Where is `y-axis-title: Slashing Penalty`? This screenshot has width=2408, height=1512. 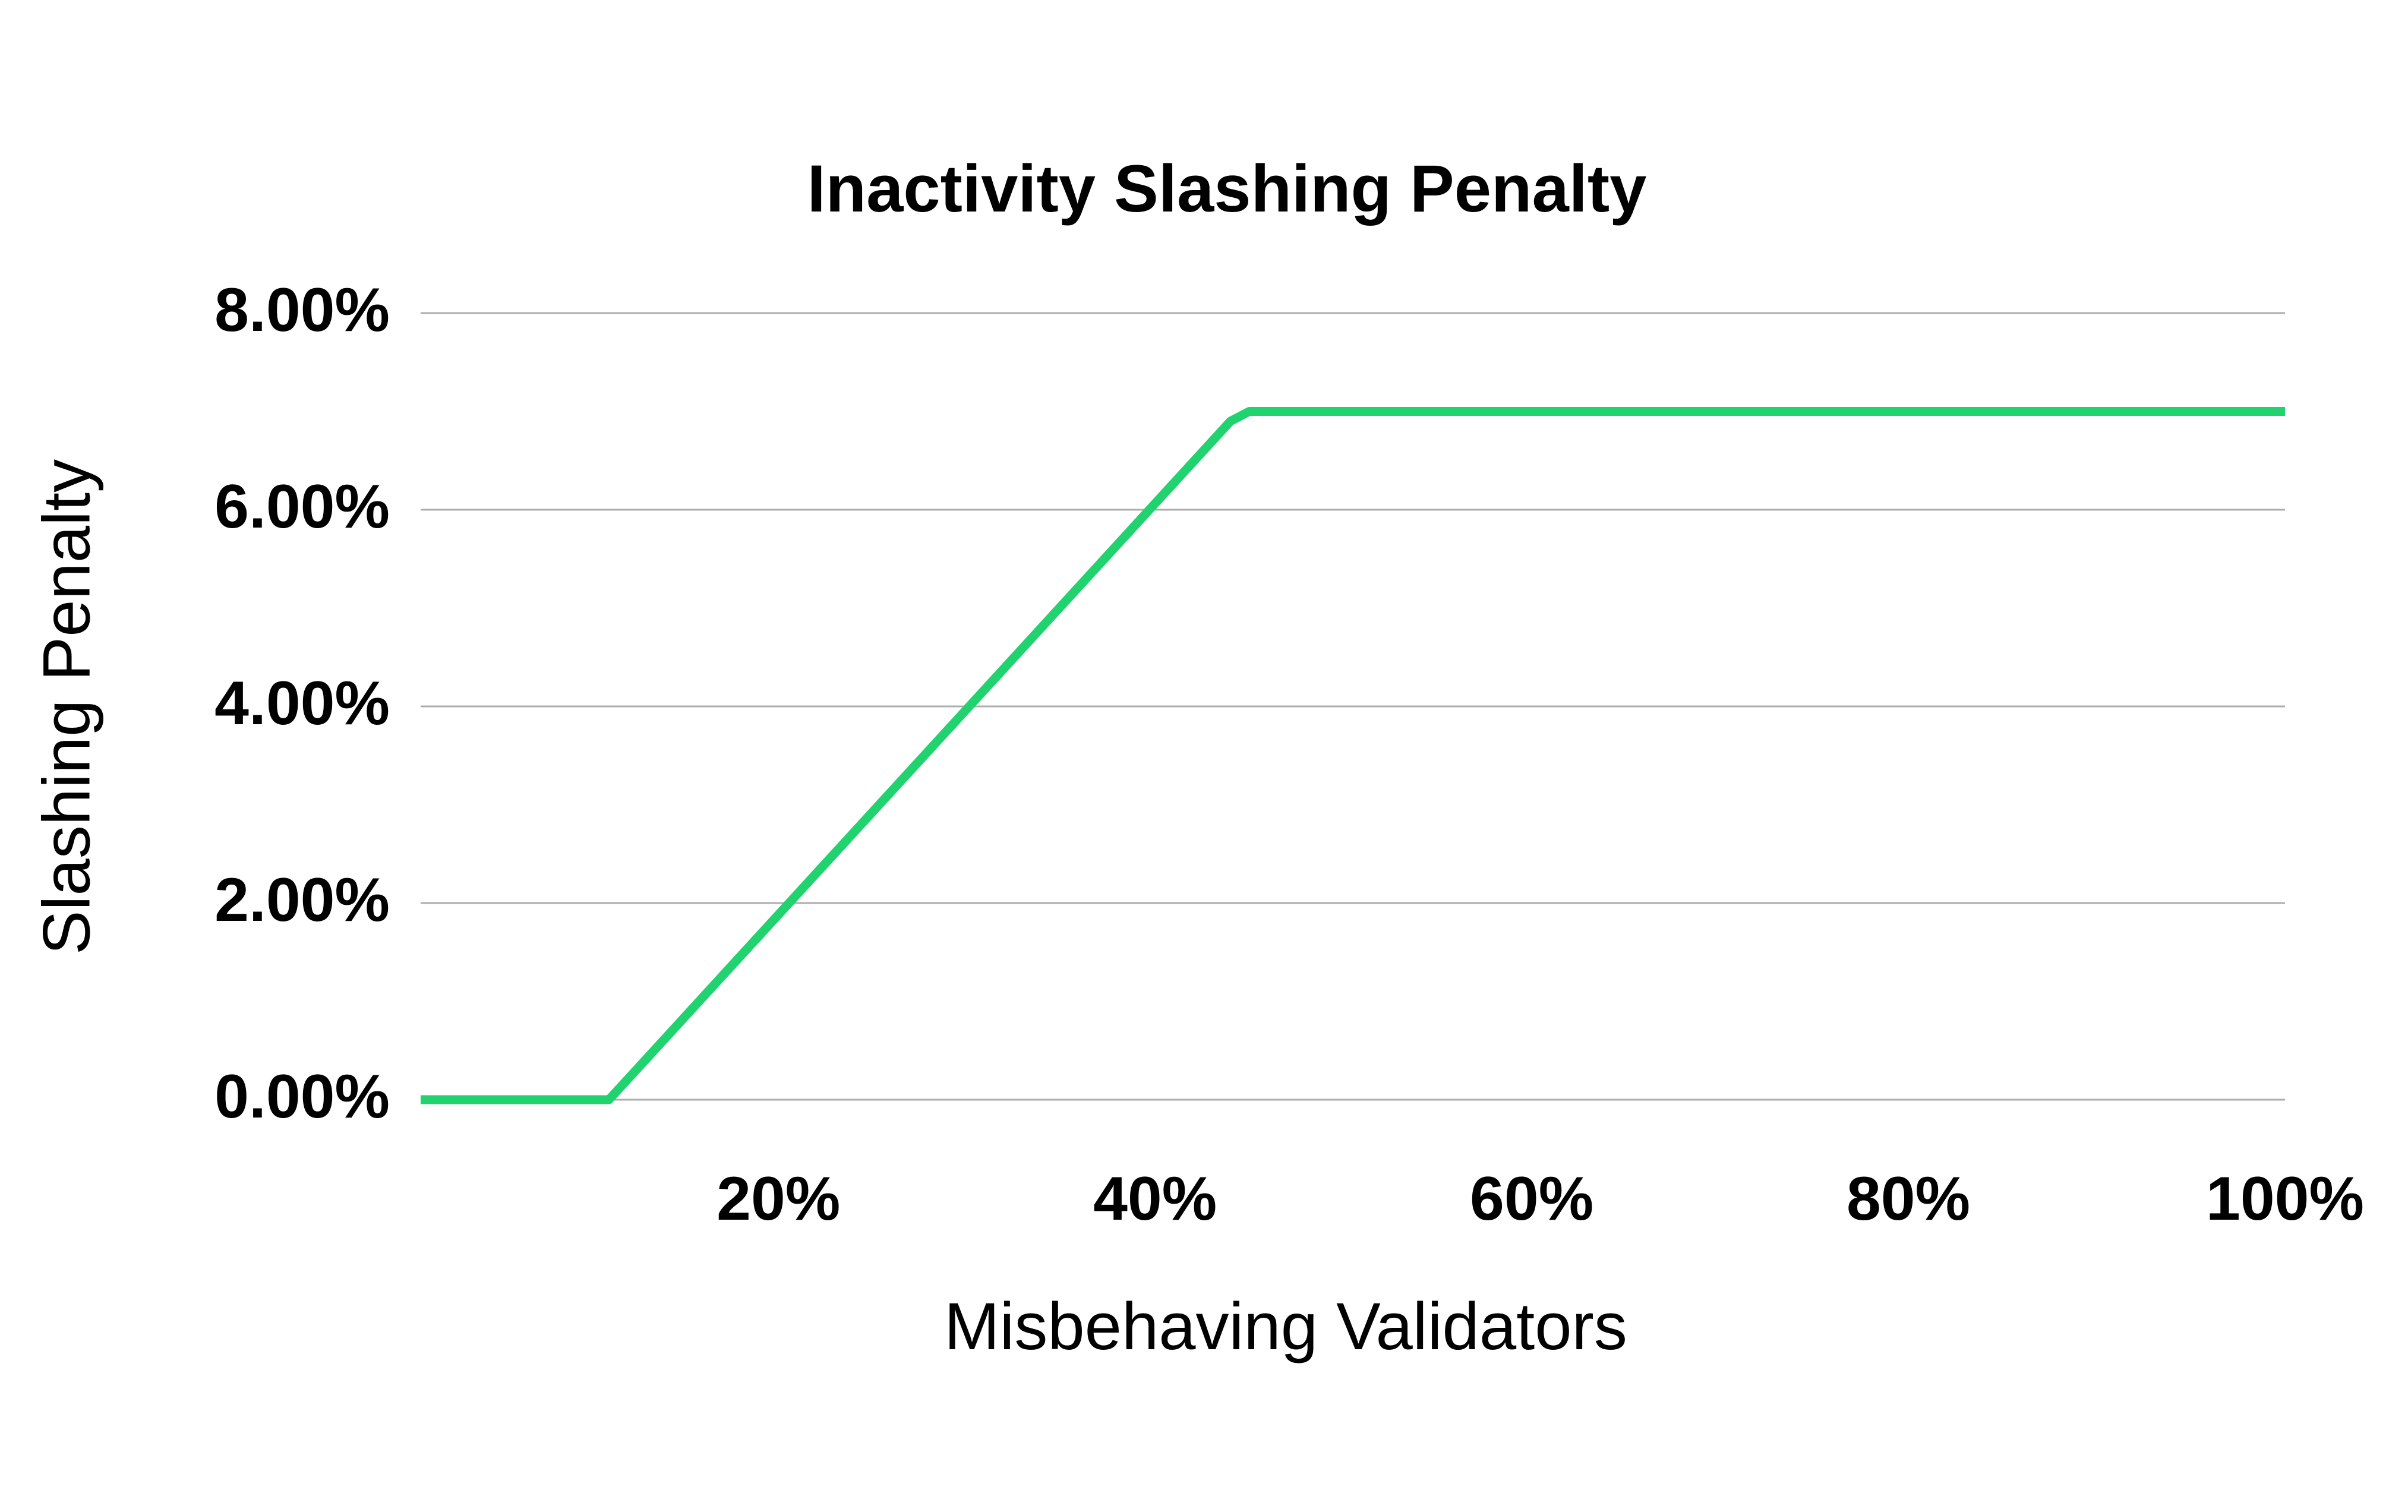 y-axis-title: Slashing Penalty is located at coordinates (66, 707).